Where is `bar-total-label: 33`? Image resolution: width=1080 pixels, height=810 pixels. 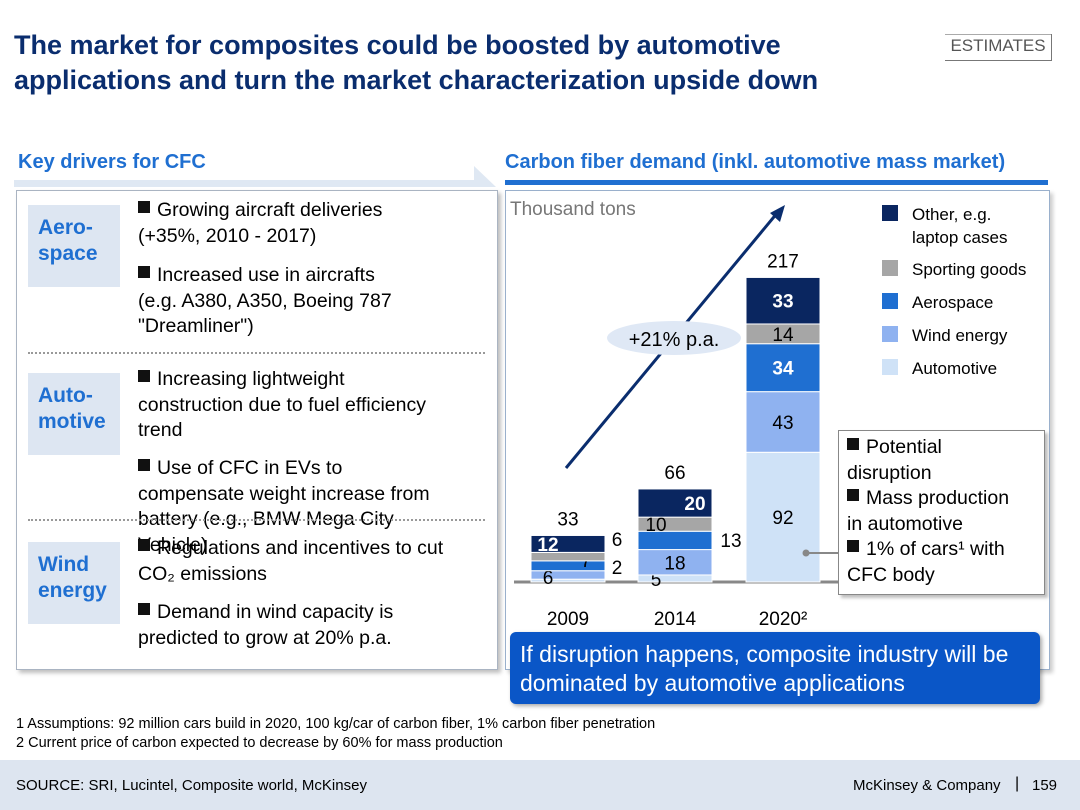 bar-total-label: 33 is located at coordinates (567, 519).